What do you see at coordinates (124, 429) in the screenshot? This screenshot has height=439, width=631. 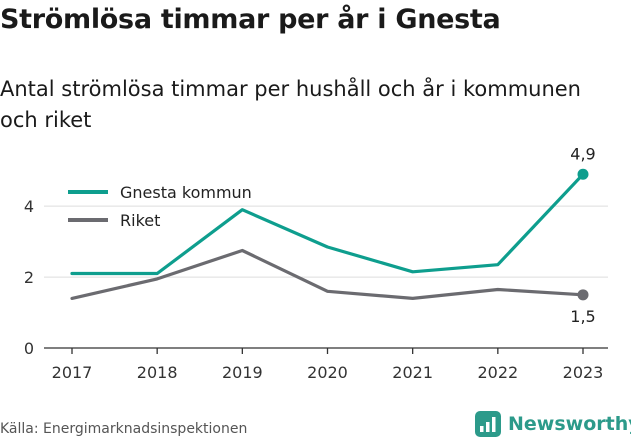 I see `source-note: Källa: Energimarknadsinspektionen` at bounding box center [124, 429].